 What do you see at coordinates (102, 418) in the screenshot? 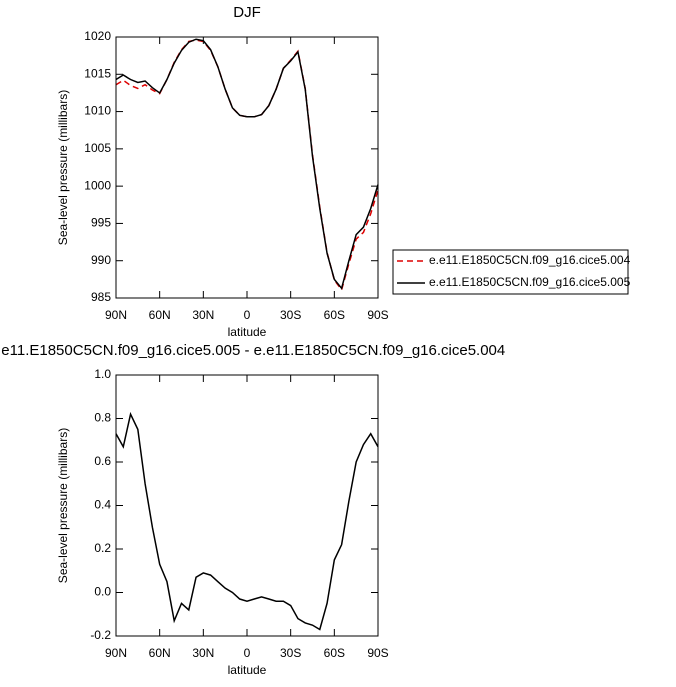
I see `y-tick-label: 0.8` at bounding box center [102, 418].